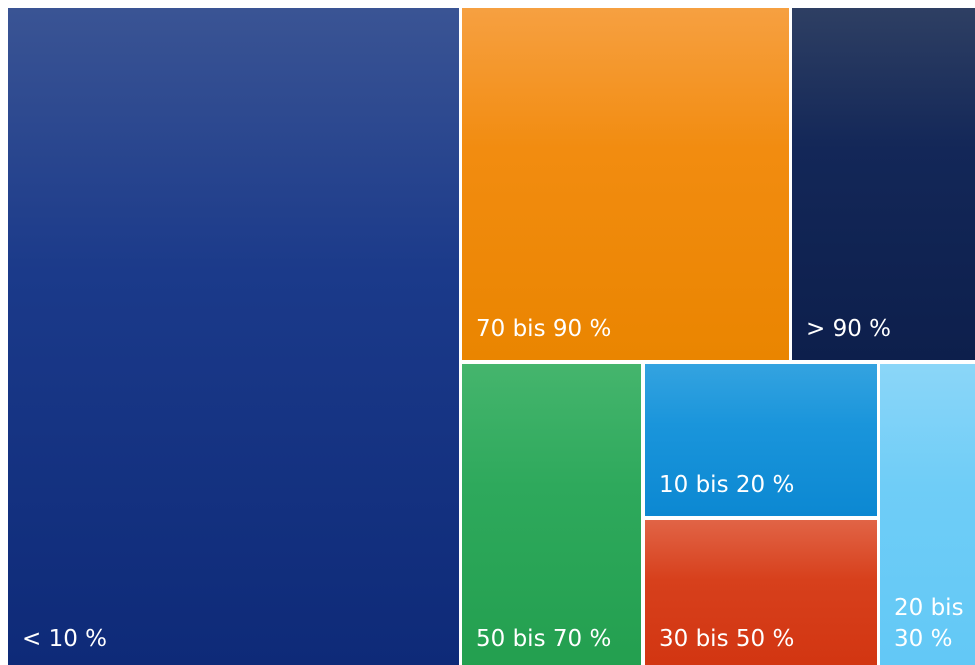  Describe the element at coordinates (64, 639) in the screenshot. I see `treemap-tile-label: < 10 %` at that location.